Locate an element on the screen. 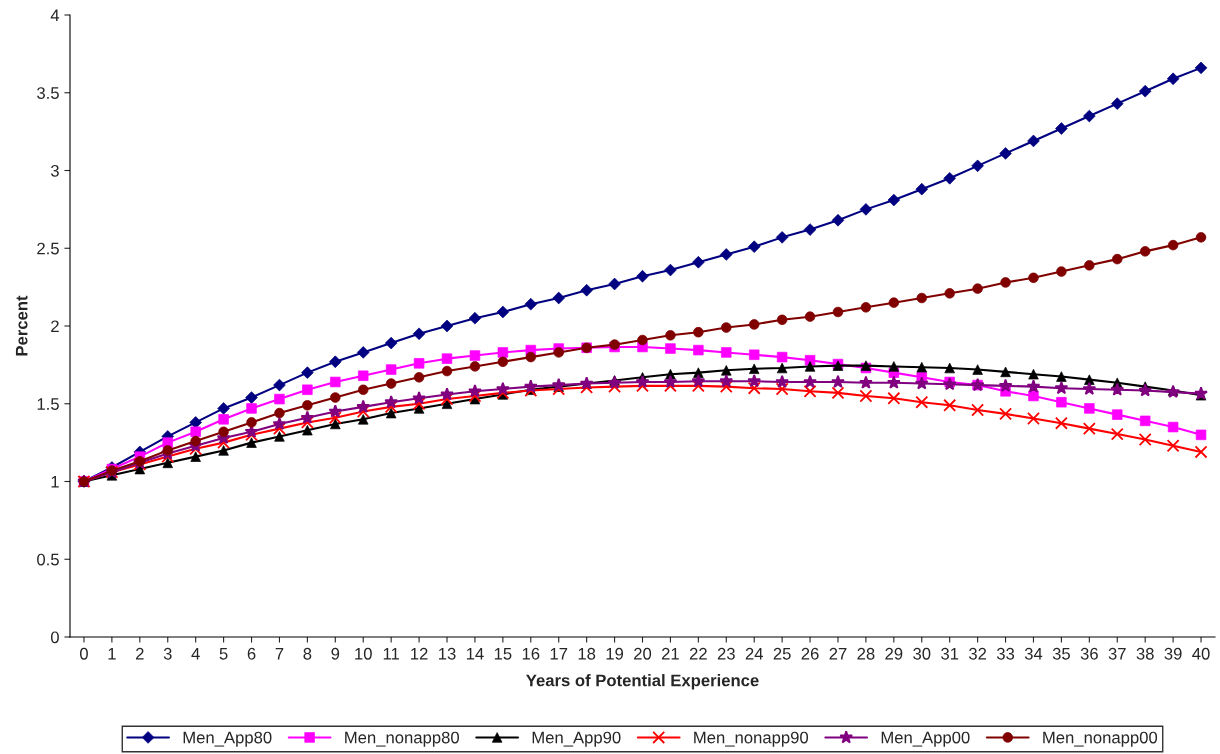 This screenshot has height=754, width=1220. x-tick-label: 10 is located at coordinates (363, 653).